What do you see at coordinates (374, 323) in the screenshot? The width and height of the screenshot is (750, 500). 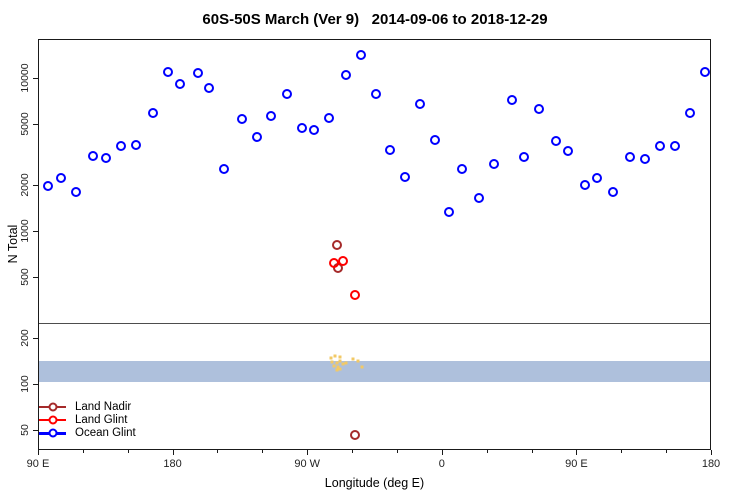 I see `separator-line` at bounding box center [374, 323].